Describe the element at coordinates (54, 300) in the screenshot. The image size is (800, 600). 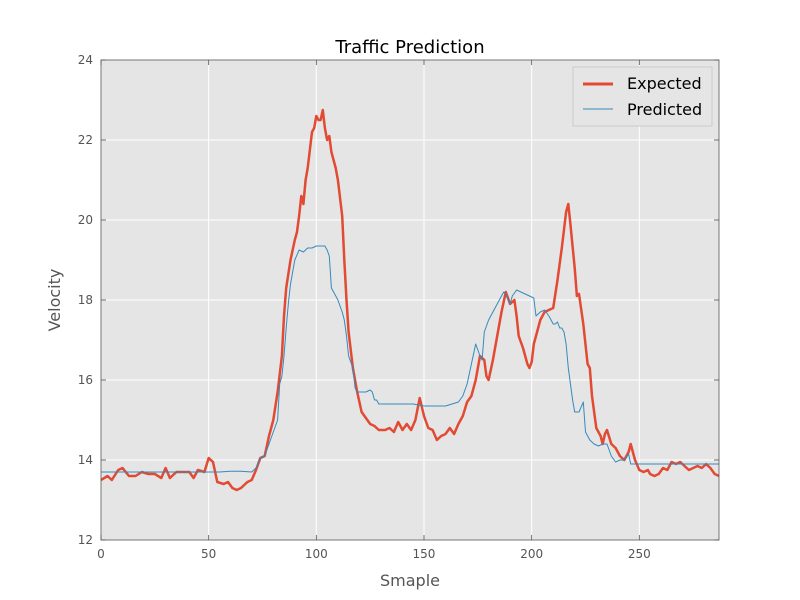
I see `y-axis-label: Velocity` at that location.